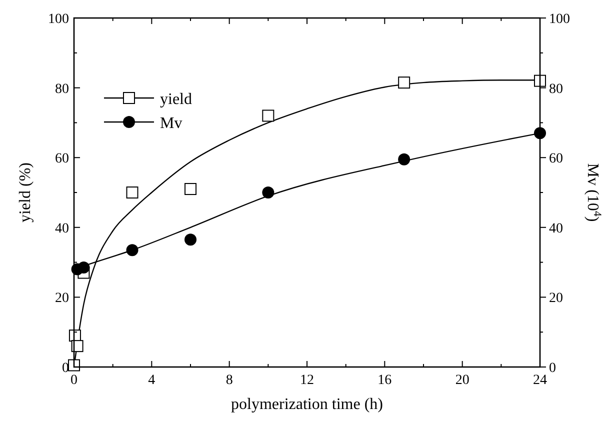  What do you see at coordinates (25, 192) in the screenshot?
I see `y-axis-title: yield (%)` at bounding box center [25, 192].